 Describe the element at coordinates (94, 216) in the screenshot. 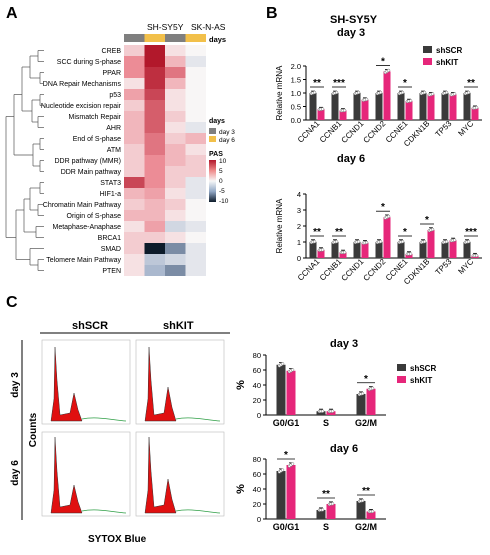

I see `heatmap-row-label: Origin of S-phase` at that location.